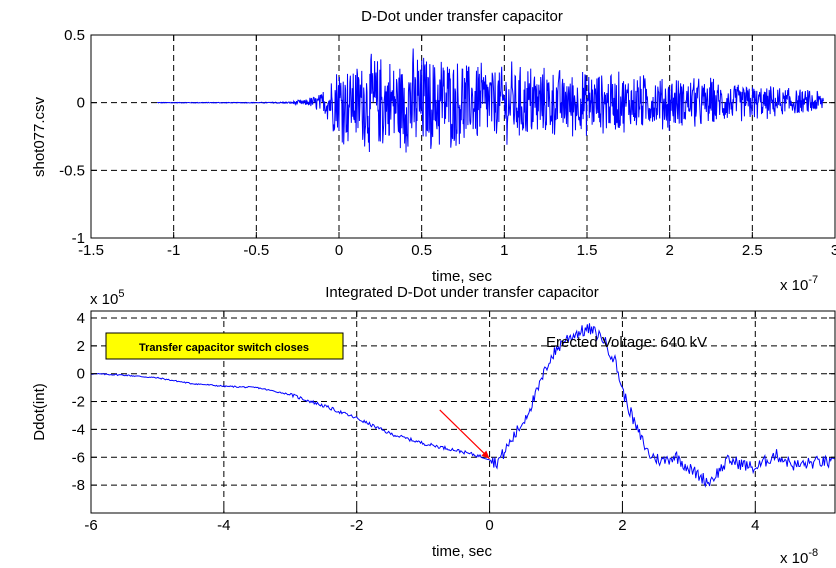 The height and width of the screenshot is (568, 836). What do you see at coordinates (78, 457) in the screenshot?
I see `bot-y-tick-label: -6` at bounding box center [78, 457].